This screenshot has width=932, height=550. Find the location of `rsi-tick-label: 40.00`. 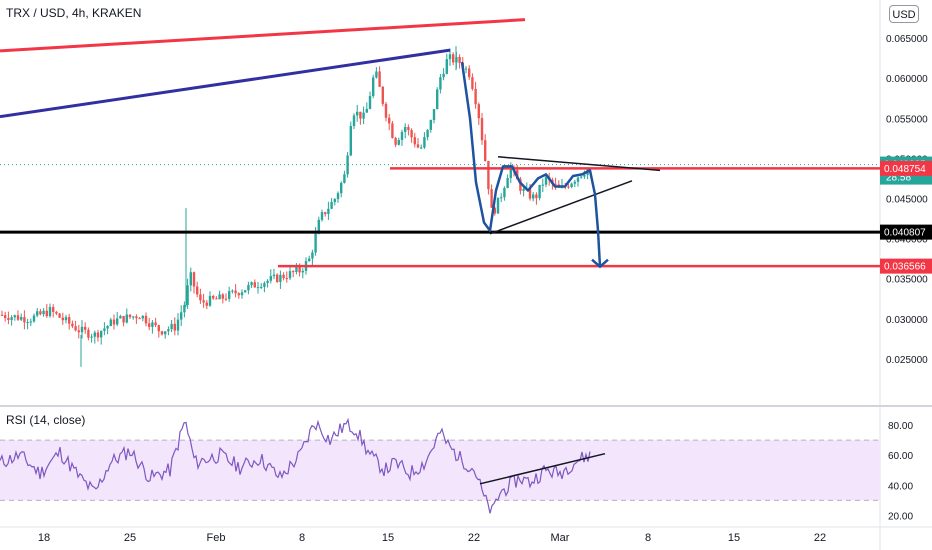

rsi-tick-label: 40.00 is located at coordinates (900, 486).